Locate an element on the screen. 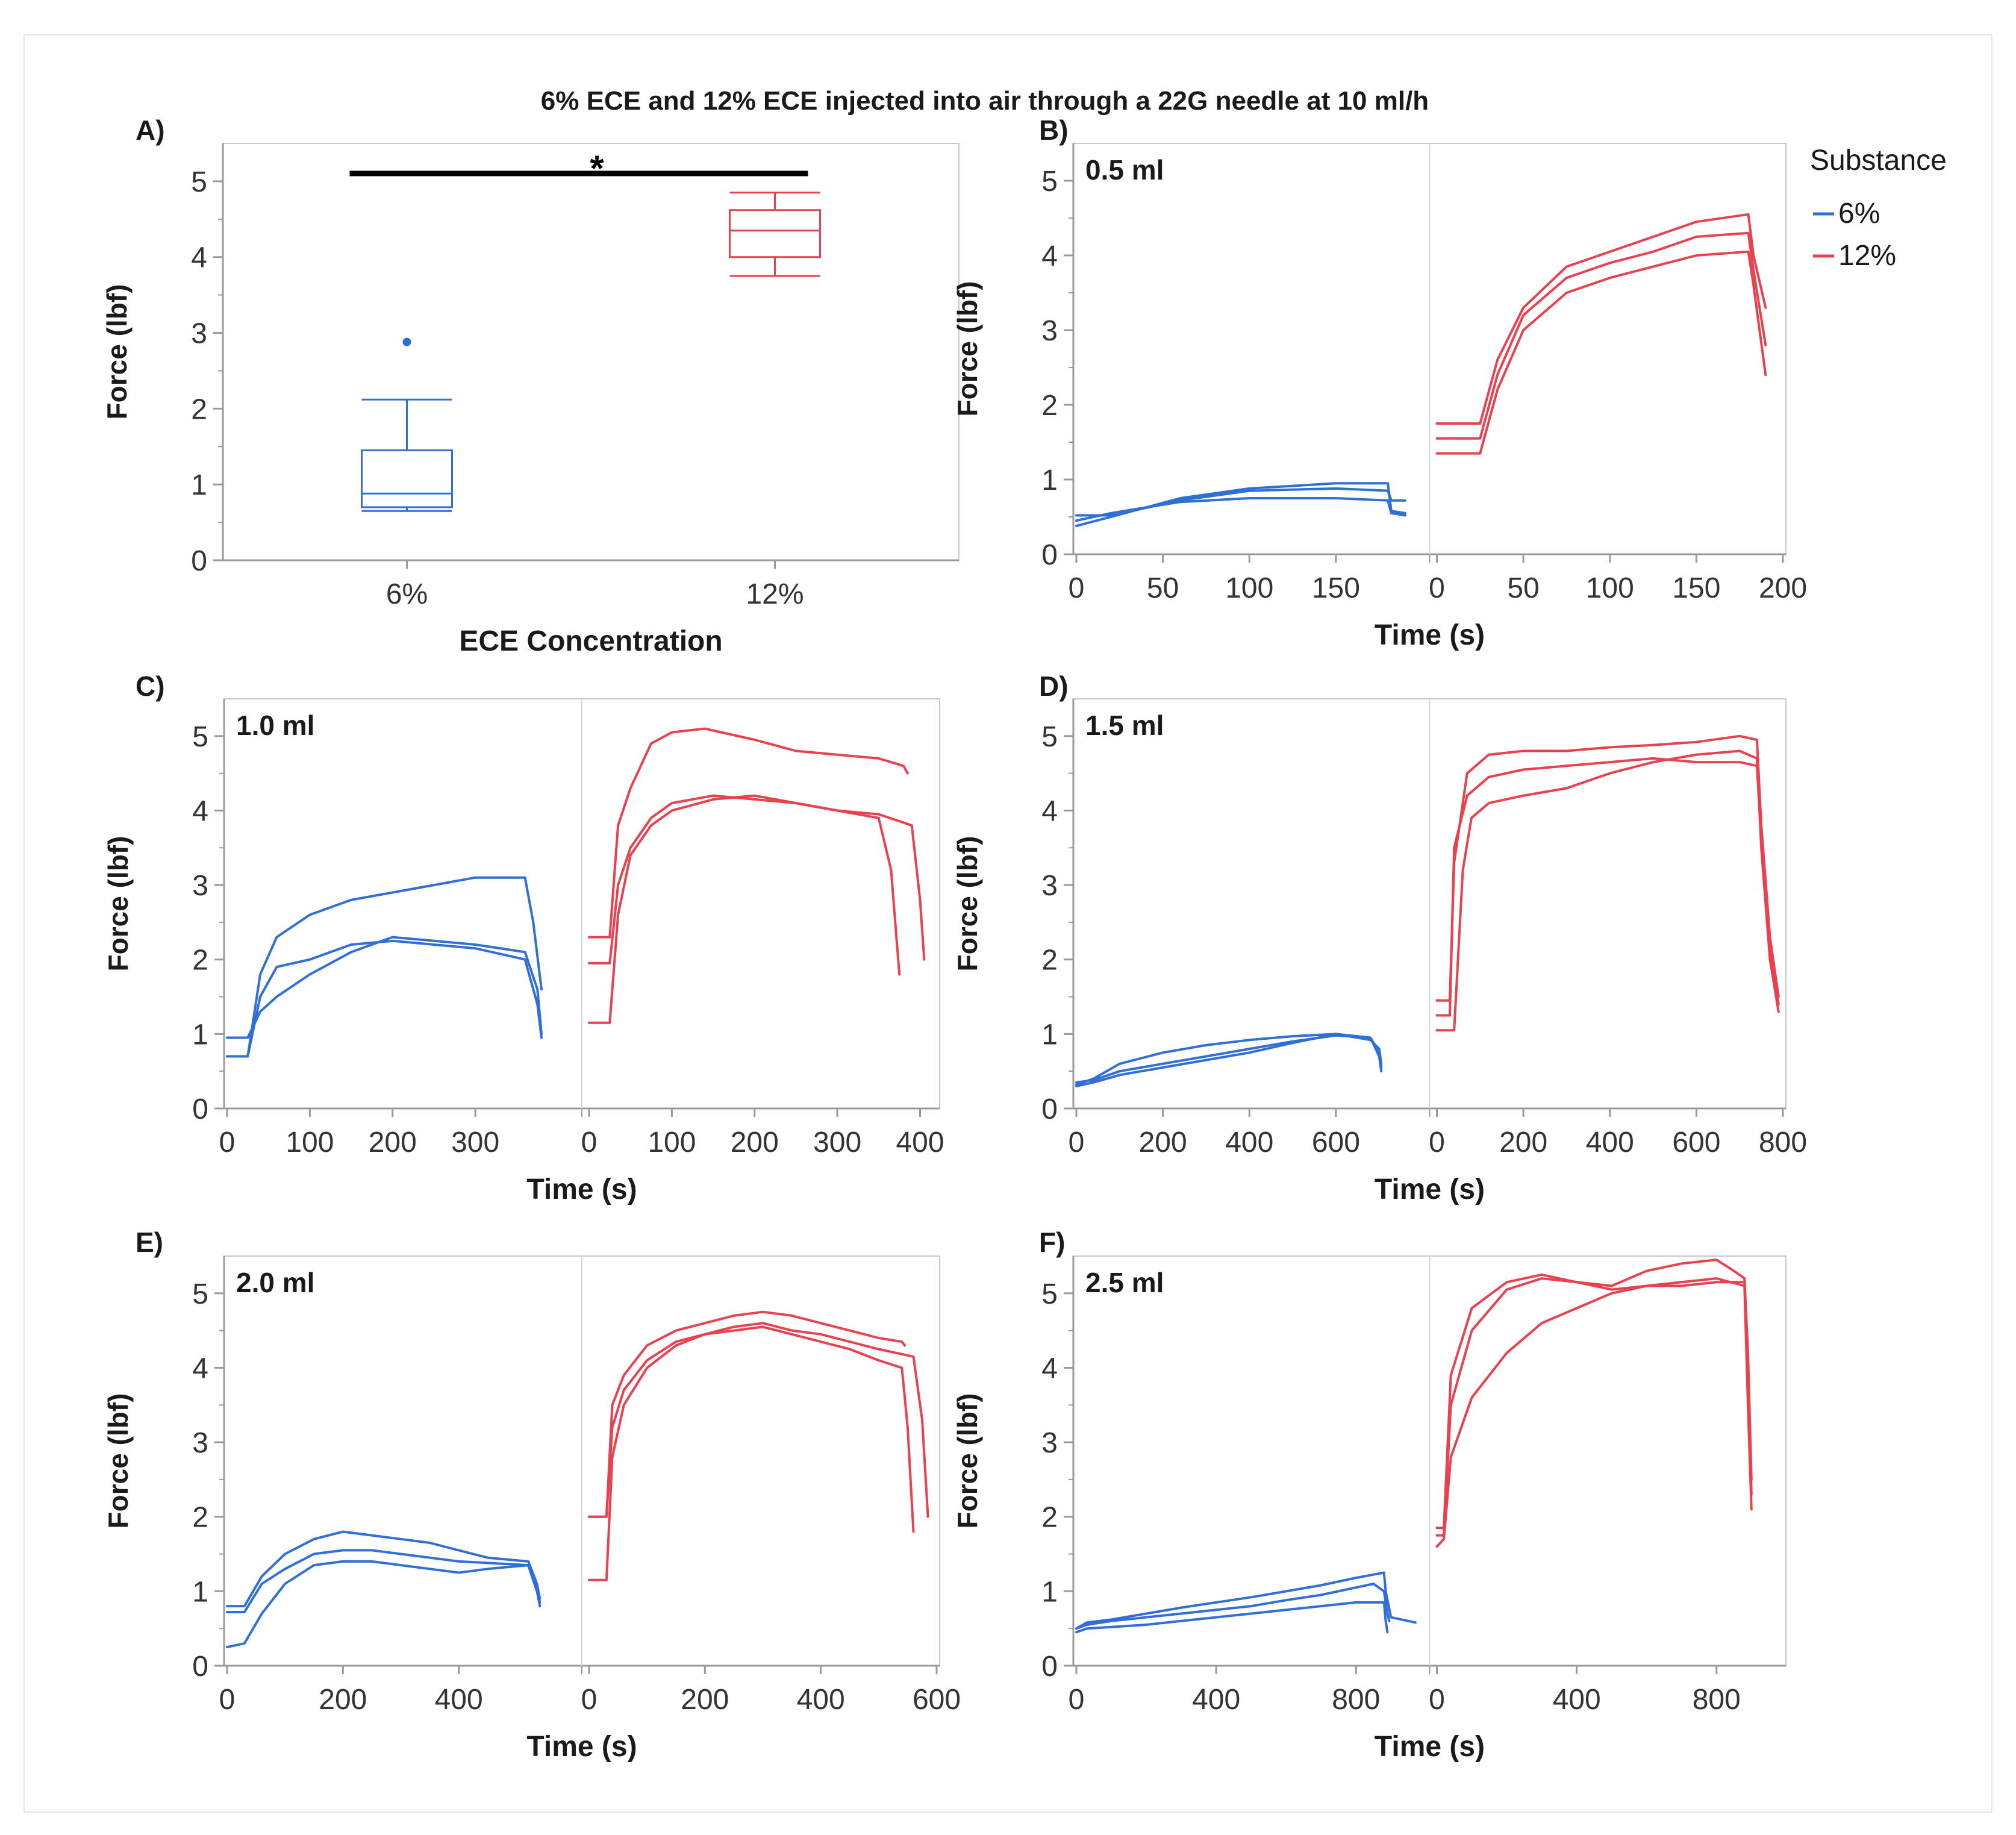 This screenshot has width=2016, height=1835. panel-label: D) is located at coordinates (1054, 687).